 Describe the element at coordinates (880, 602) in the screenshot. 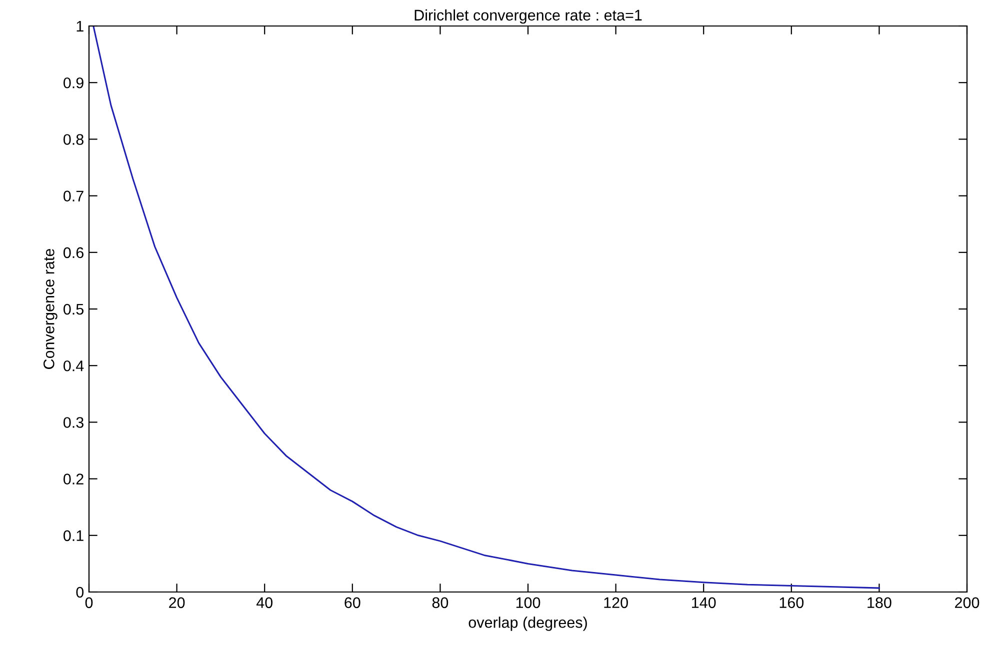

I see `x-tick-label: 180` at that location.